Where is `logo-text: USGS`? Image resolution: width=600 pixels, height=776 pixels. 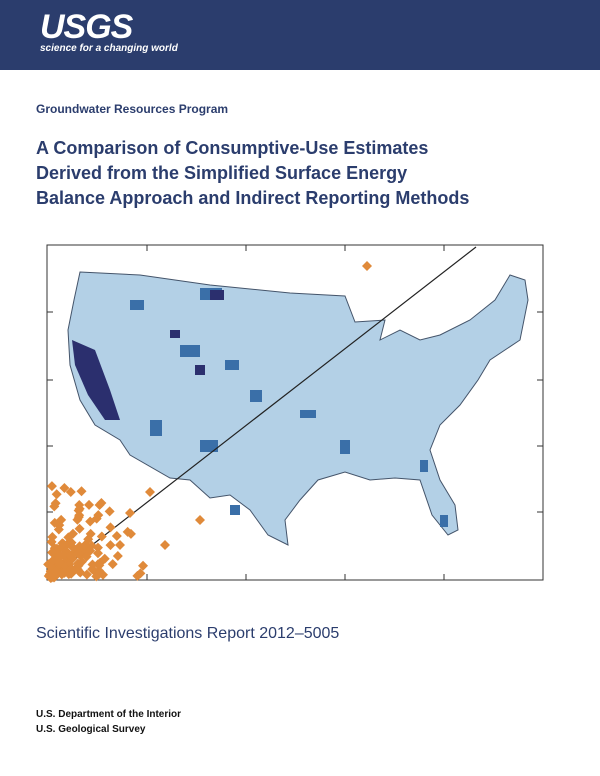 logo-text: USGS is located at coordinates (86, 27).